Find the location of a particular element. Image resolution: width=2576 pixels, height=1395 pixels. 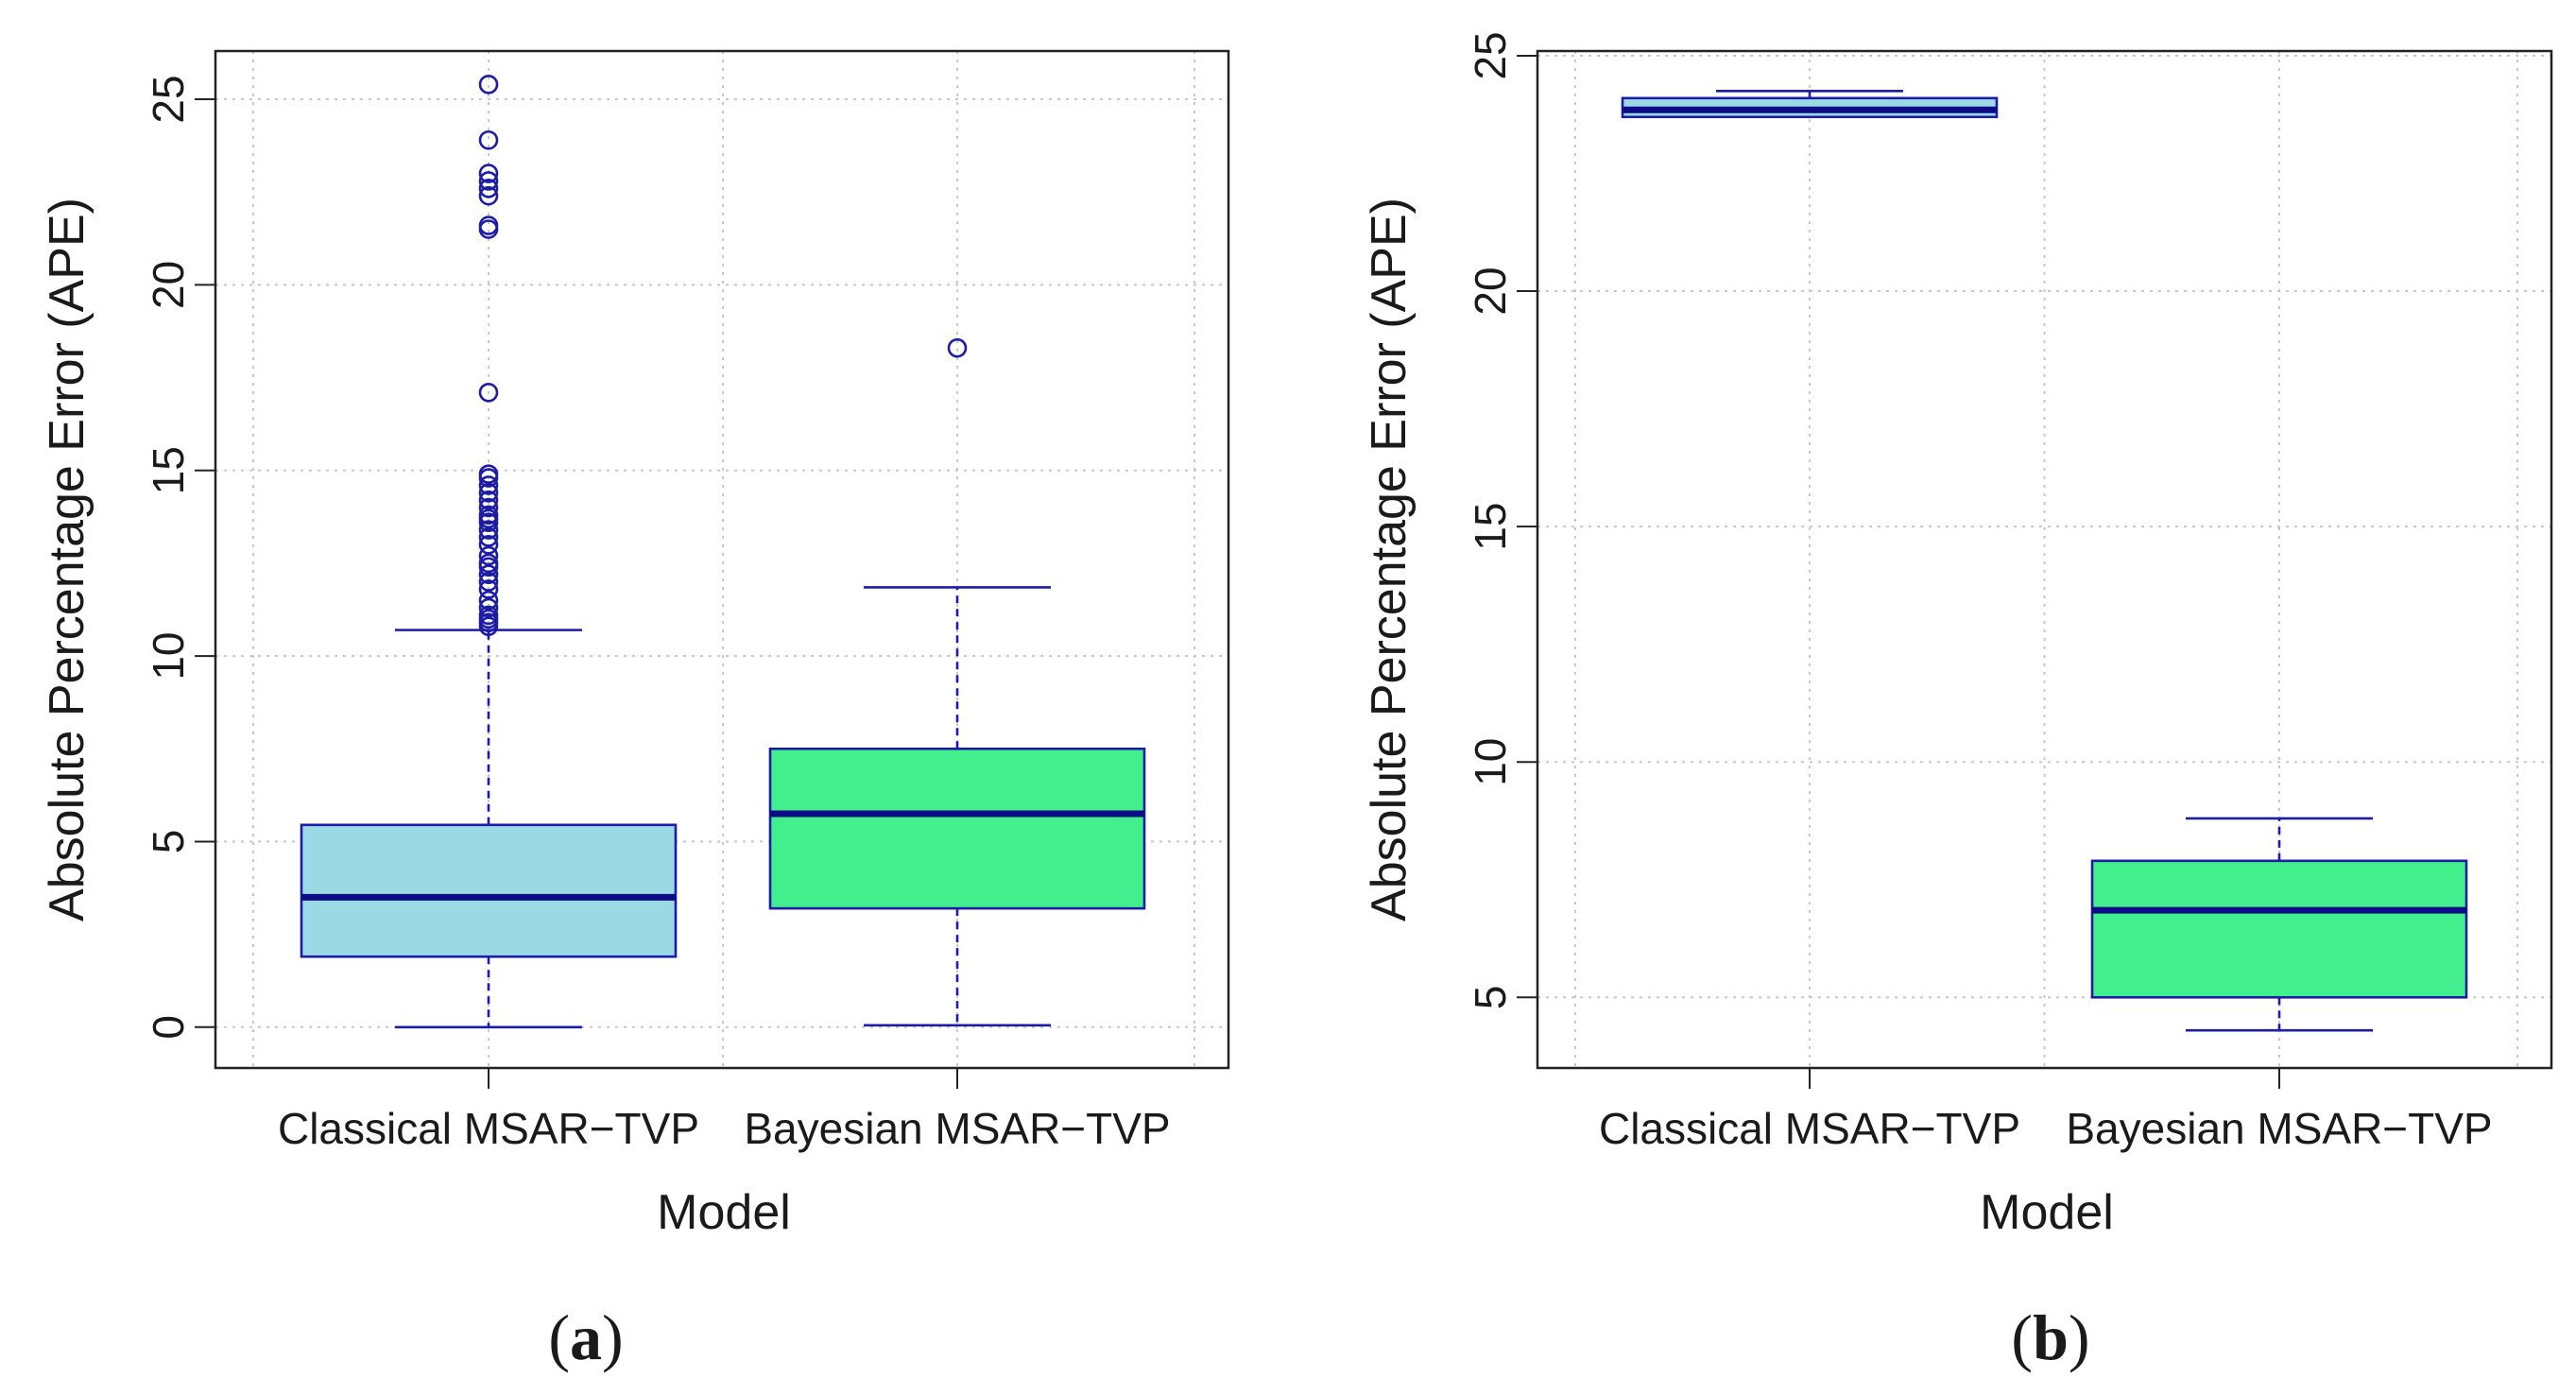

panel-a-x-axis: Classical MSAR−TVP Bayesian MSAR−TVP is located at coordinates (724, 1110).